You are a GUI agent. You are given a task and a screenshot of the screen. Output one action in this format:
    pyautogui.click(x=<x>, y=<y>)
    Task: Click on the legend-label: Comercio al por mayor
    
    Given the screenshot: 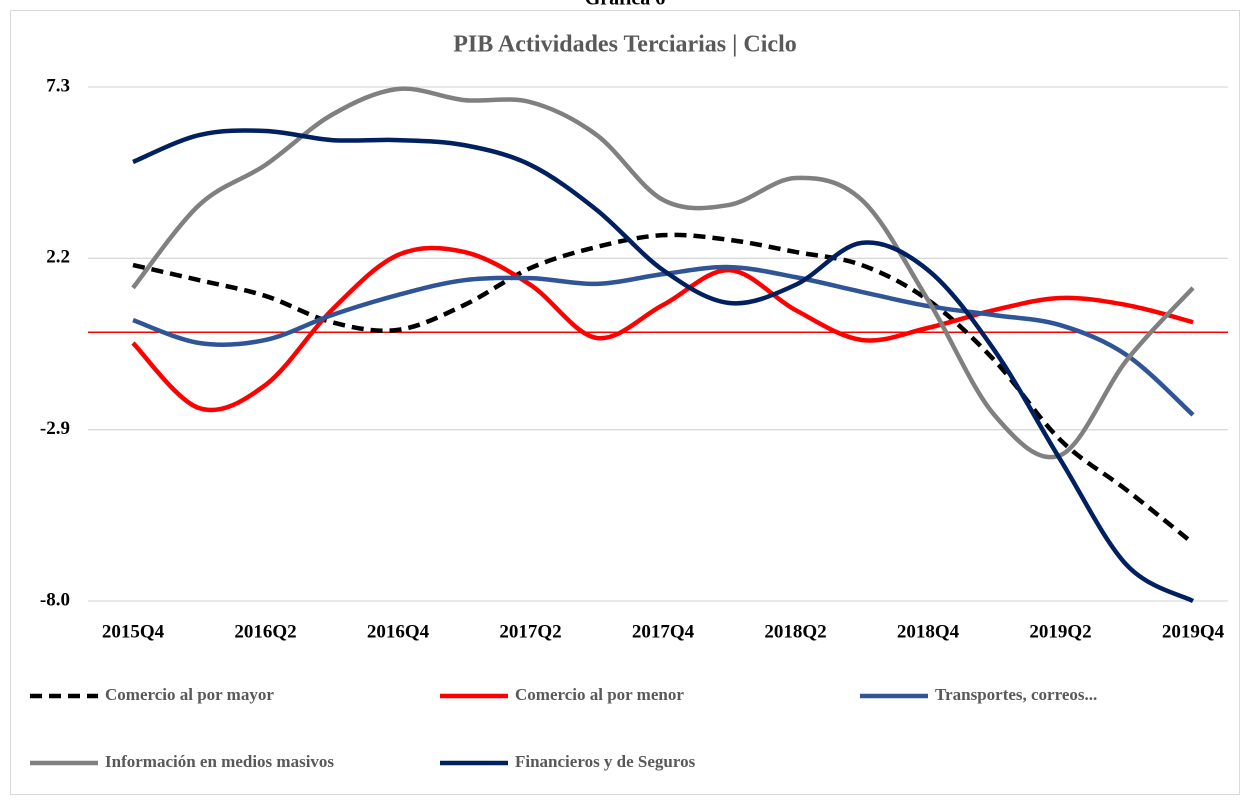 What is the action you would take?
    pyautogui.click(x=189, y=694)
    